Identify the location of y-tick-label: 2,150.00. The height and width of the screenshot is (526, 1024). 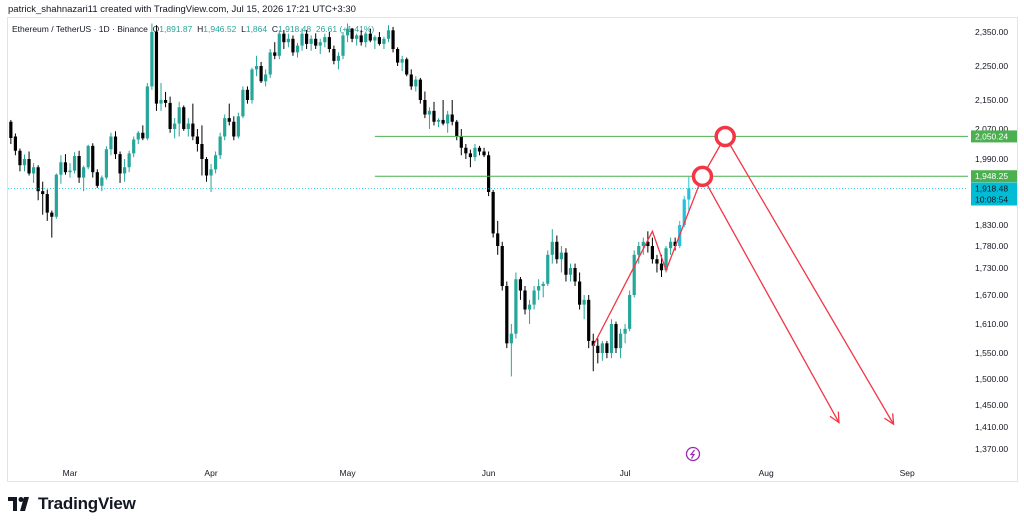
(991, 100).